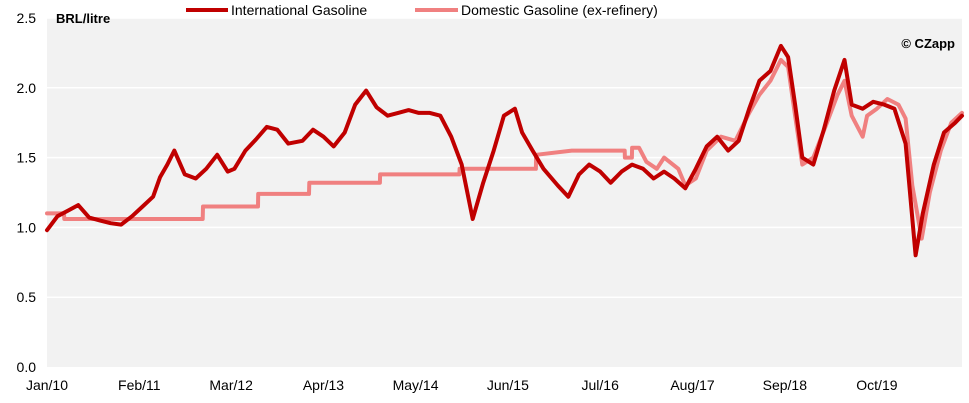 Image resolution: width=969 pixels, height=403 pixels. What do you see at coordinates (416, 385) in the screenshot?
I see `x-tick-label: May/14` at bounding box center [416, 385].